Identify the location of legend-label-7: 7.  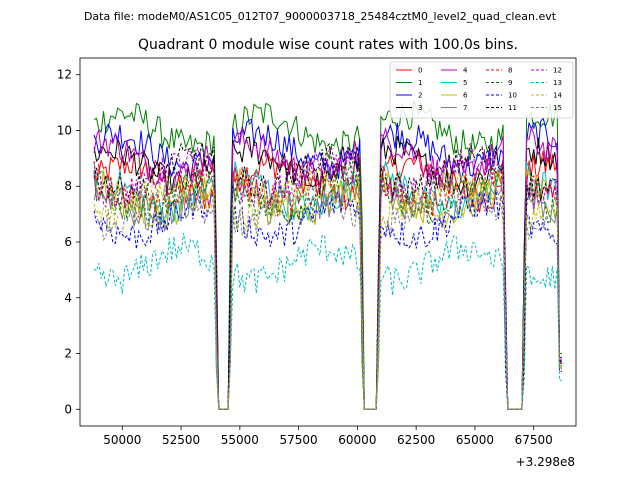
(465, 108).